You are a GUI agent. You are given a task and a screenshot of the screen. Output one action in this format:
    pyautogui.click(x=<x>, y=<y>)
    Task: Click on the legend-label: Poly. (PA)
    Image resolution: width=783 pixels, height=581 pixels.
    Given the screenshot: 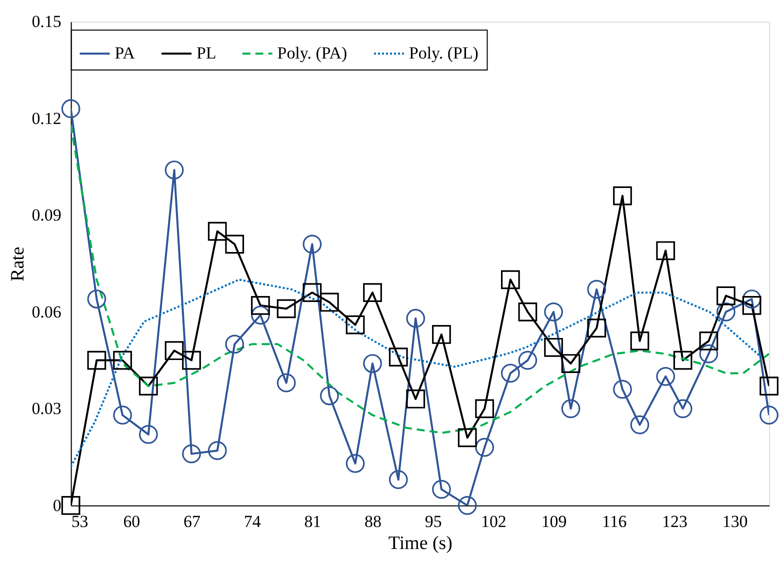 What is the action you would take?
    pyautogui.click(x=312, y=53)
    